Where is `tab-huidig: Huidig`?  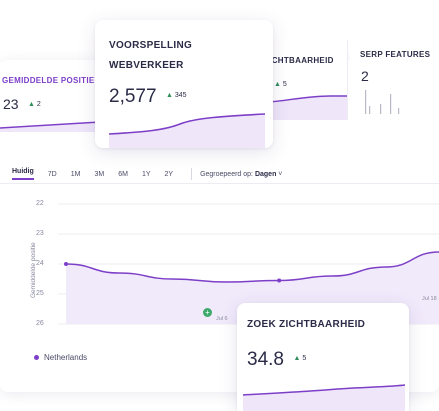
tab-huidig: Huidig is located at coordinates (23, 174).